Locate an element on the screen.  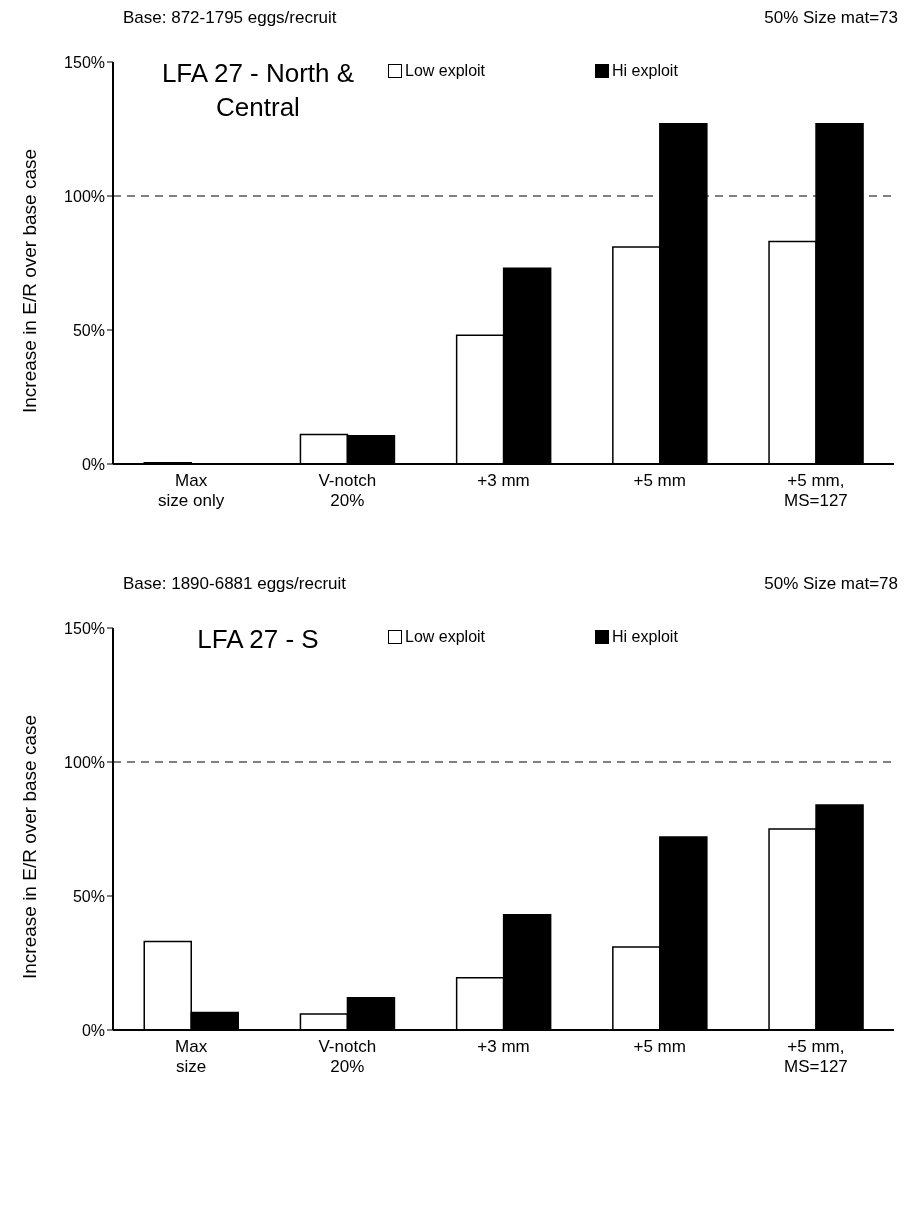
annotation: LFA 27 - S is located at coordinates (258, 639).